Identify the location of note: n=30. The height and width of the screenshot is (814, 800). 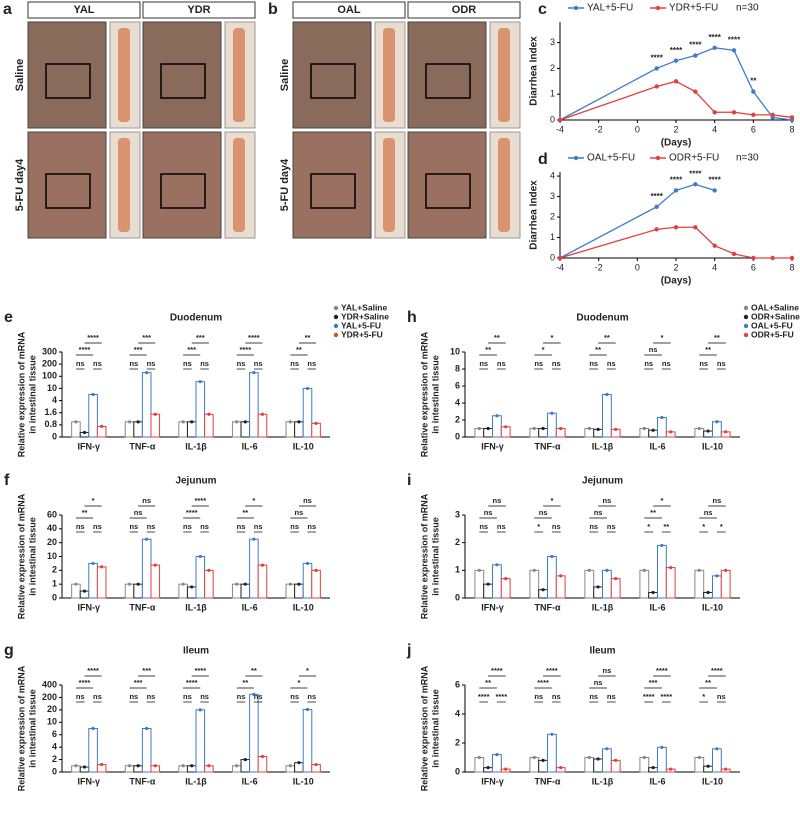
(747, 8).